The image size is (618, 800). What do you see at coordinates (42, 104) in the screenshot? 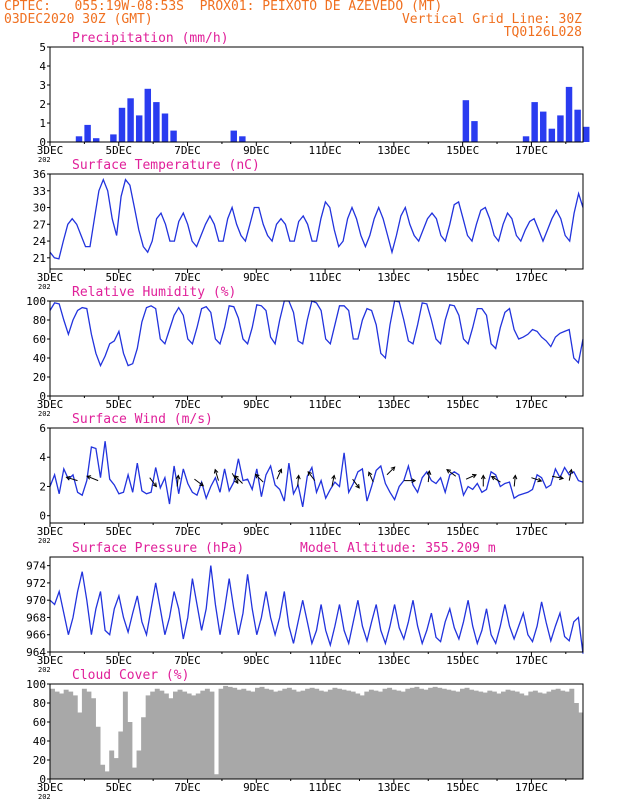
I see `precip-ytick-label: 2` at bounding box center [42, 104].